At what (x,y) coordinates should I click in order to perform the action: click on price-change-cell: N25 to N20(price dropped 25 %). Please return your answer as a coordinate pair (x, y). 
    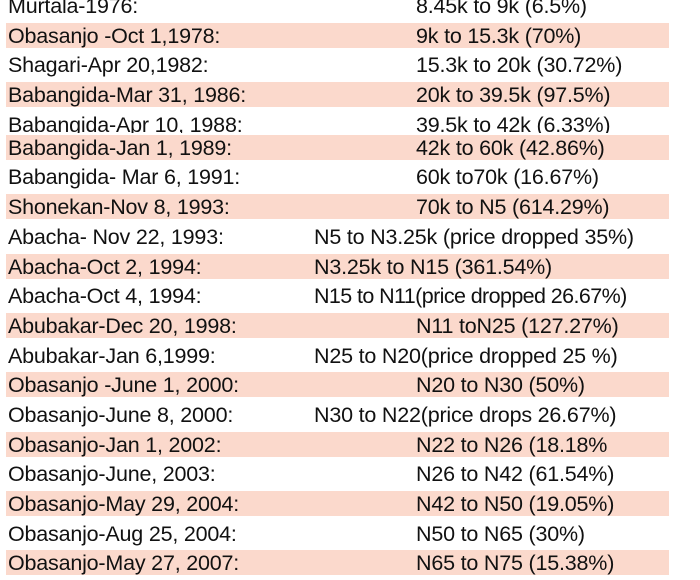
    Looking at the image, I should click on (466, 355).